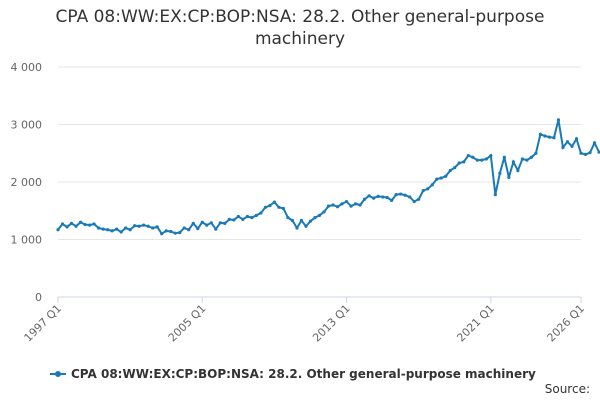 This screenshot has height=400, width=600. Describe the element at coordinates (27, 125) in the screenshot. I see `y-tick-label: 3 000` at that location.